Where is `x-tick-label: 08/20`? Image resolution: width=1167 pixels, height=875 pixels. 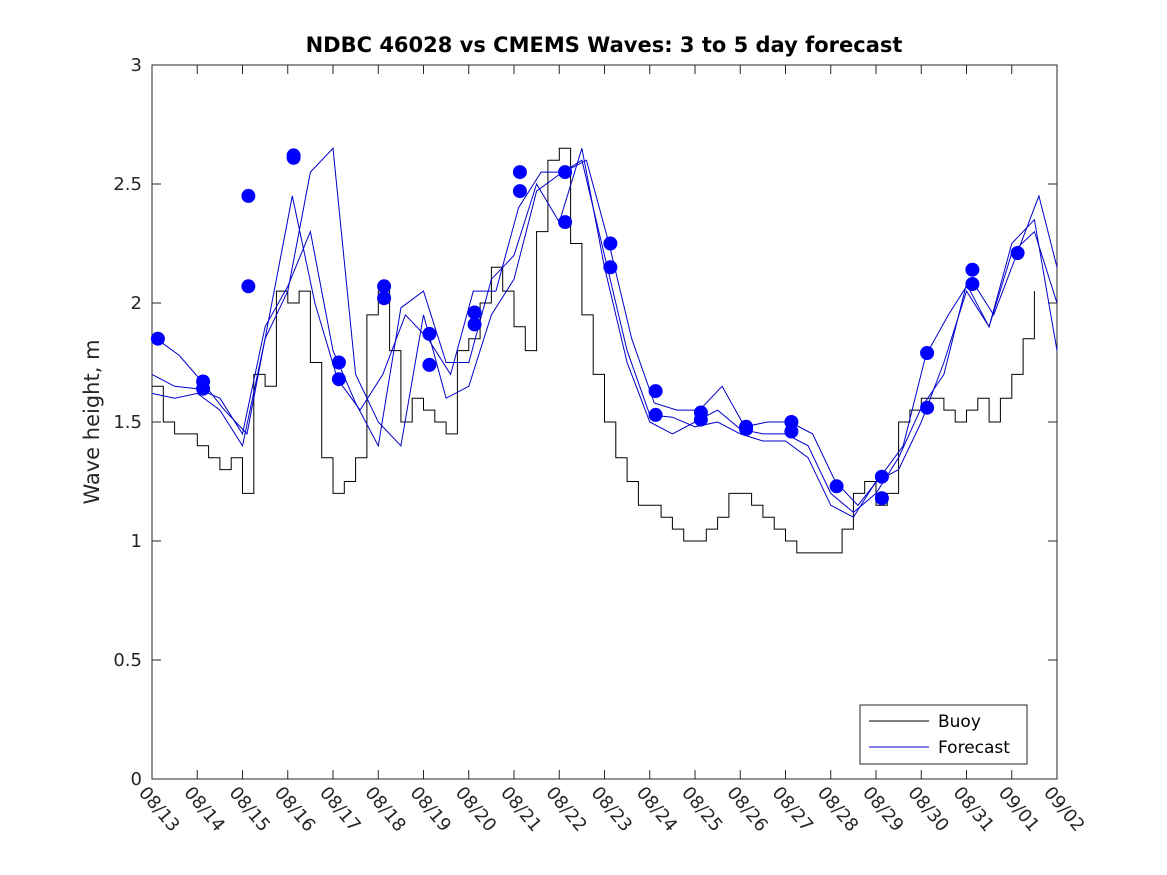 x-tick-label: 08/20 is located at coordinates (475, 809).